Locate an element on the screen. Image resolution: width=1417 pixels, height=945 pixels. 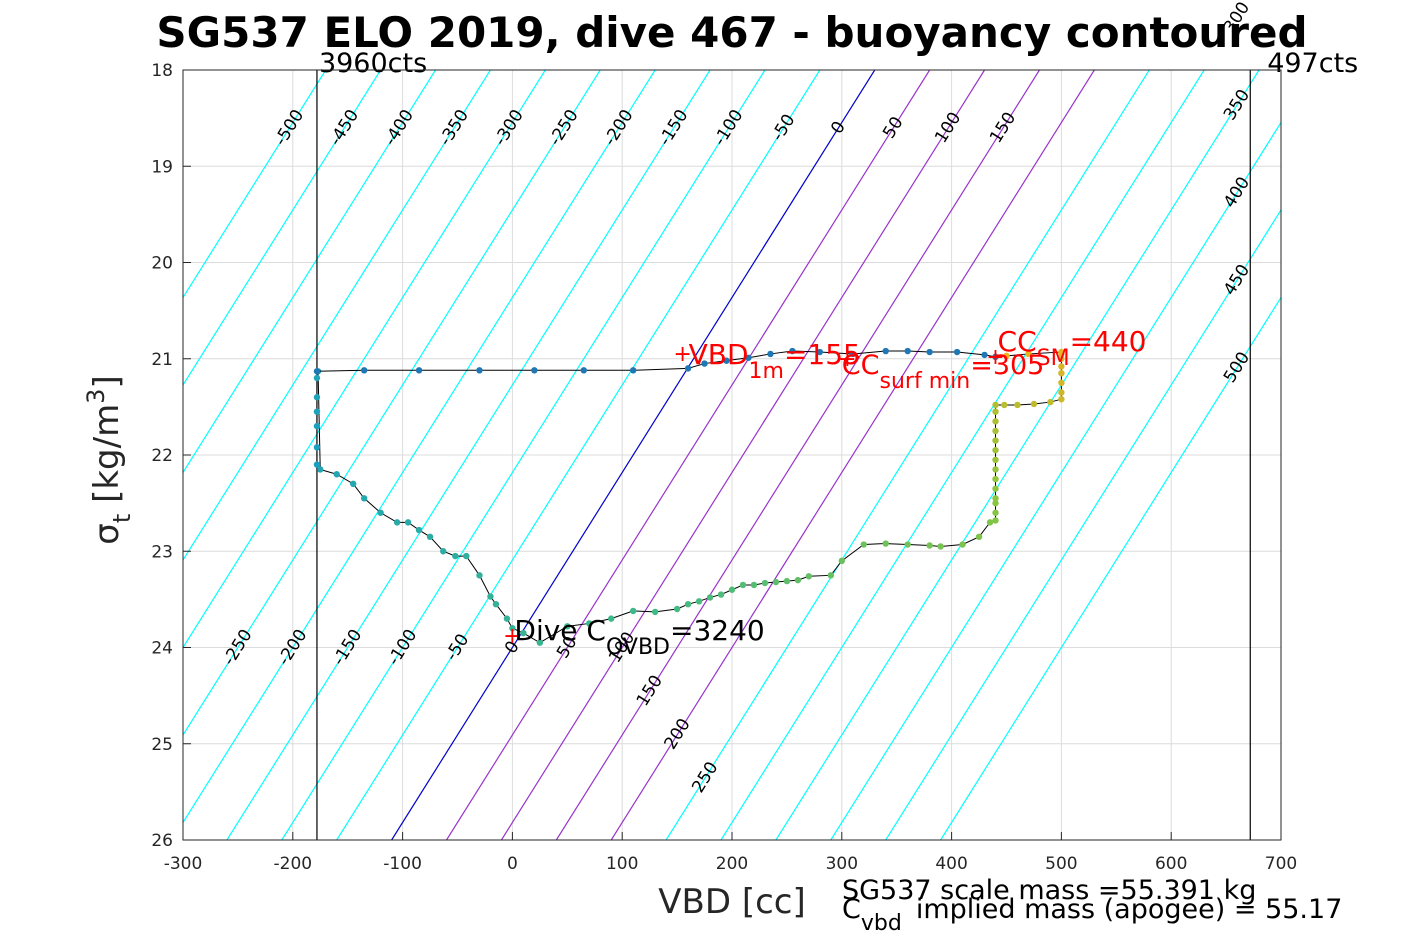
x-tick-label: 0 is located at coordinates (512, 864).